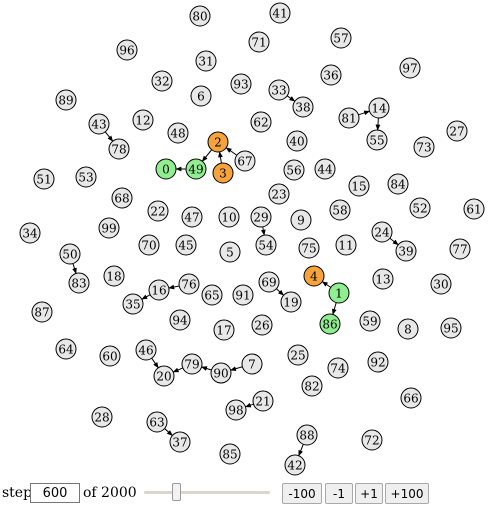  Describe the element at coordinates (339, 493) in the screenshot. I see `step-minus-1-button: -1` at that location.